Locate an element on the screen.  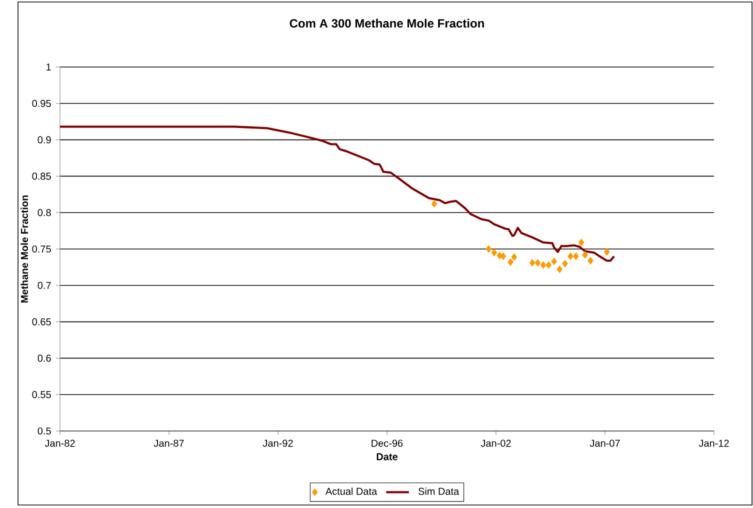
y-tick-label: 0.65 is located at coordinates (41, 322).